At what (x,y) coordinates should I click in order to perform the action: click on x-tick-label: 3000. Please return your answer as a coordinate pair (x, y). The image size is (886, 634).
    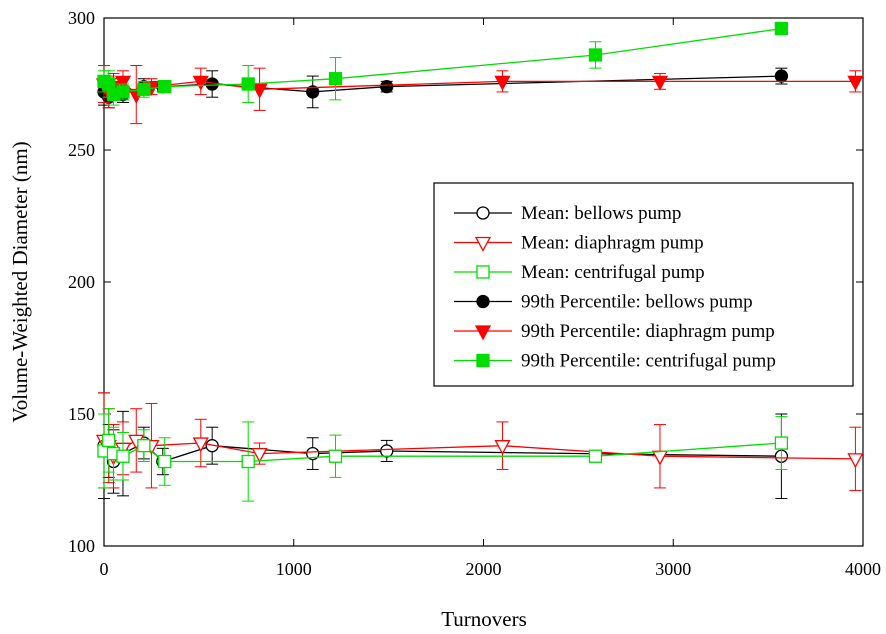
    Looking at the image, I should click on (673, 569).